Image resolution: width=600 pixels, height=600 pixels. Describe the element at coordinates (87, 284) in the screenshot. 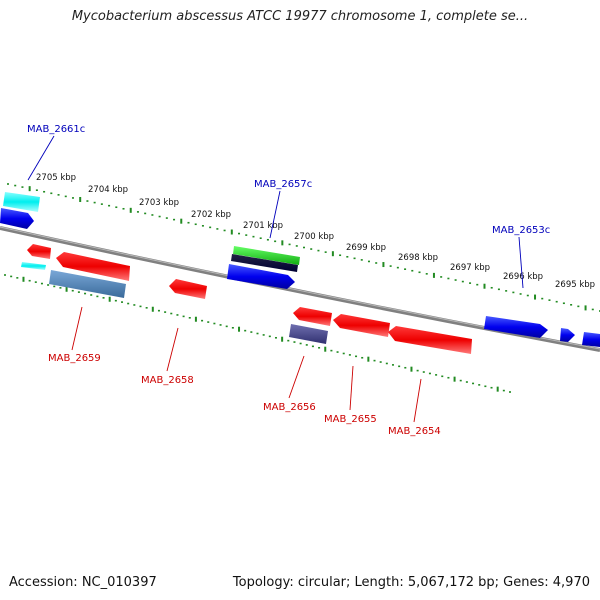

I see `gene-arrow-steel` at that location.